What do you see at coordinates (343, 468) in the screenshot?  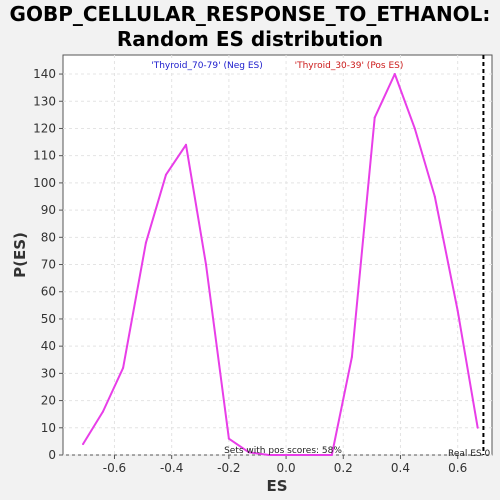 I see `x-tick-label: 0.2` at bounding box center [343, 468].